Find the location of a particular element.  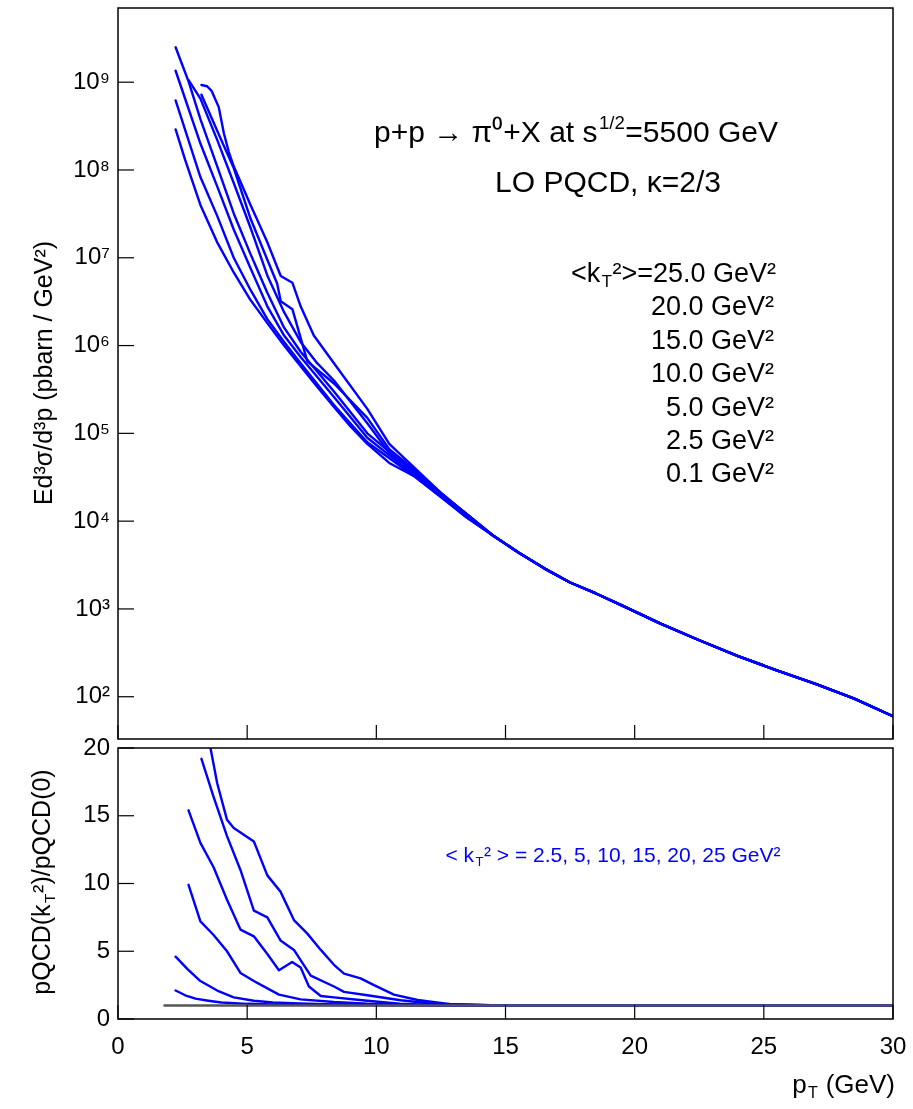

y-tick-label: 5 is located at coordinates (103, 949).